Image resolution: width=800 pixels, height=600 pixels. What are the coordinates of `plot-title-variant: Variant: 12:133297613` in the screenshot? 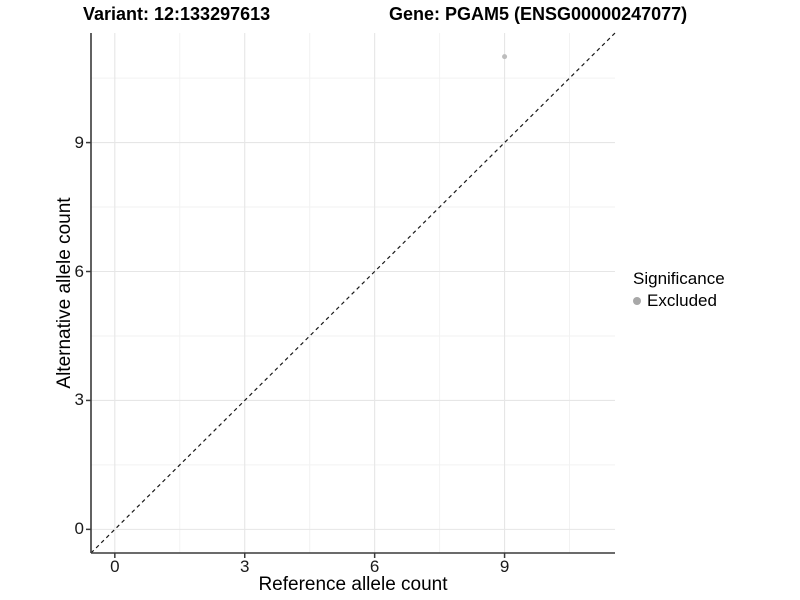 It's located at (177, 14).